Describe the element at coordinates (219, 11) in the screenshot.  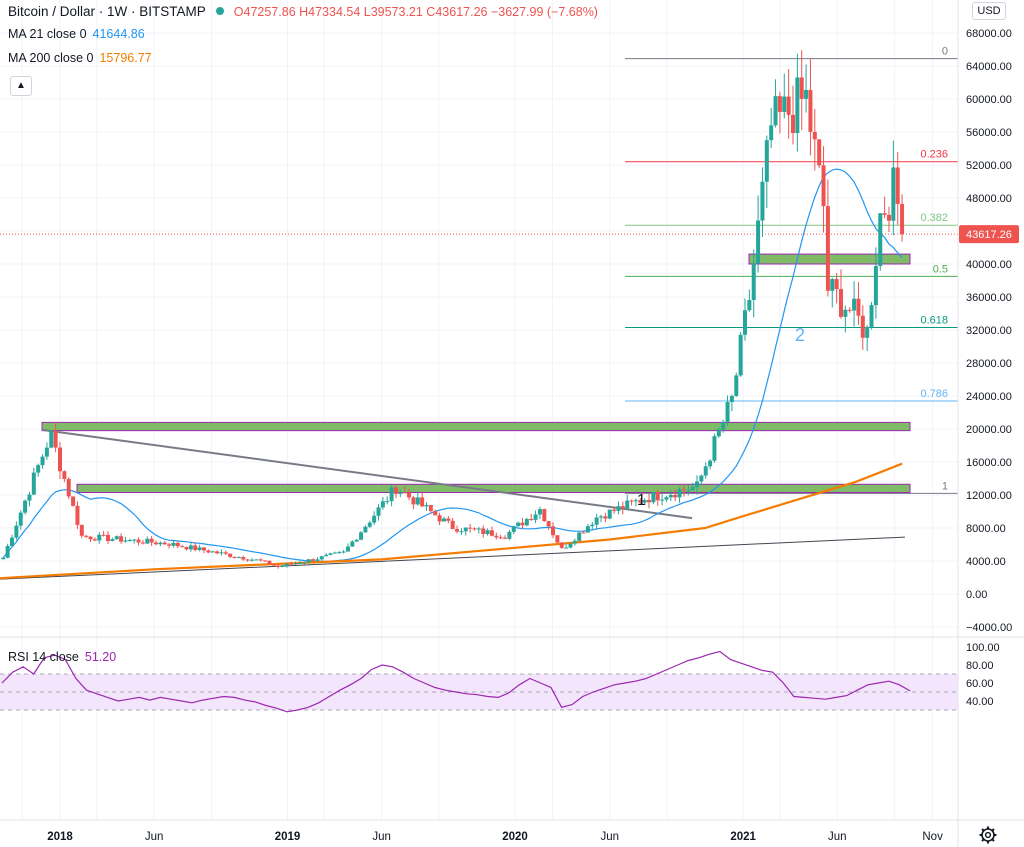
I see `market-status-icon` at that location.